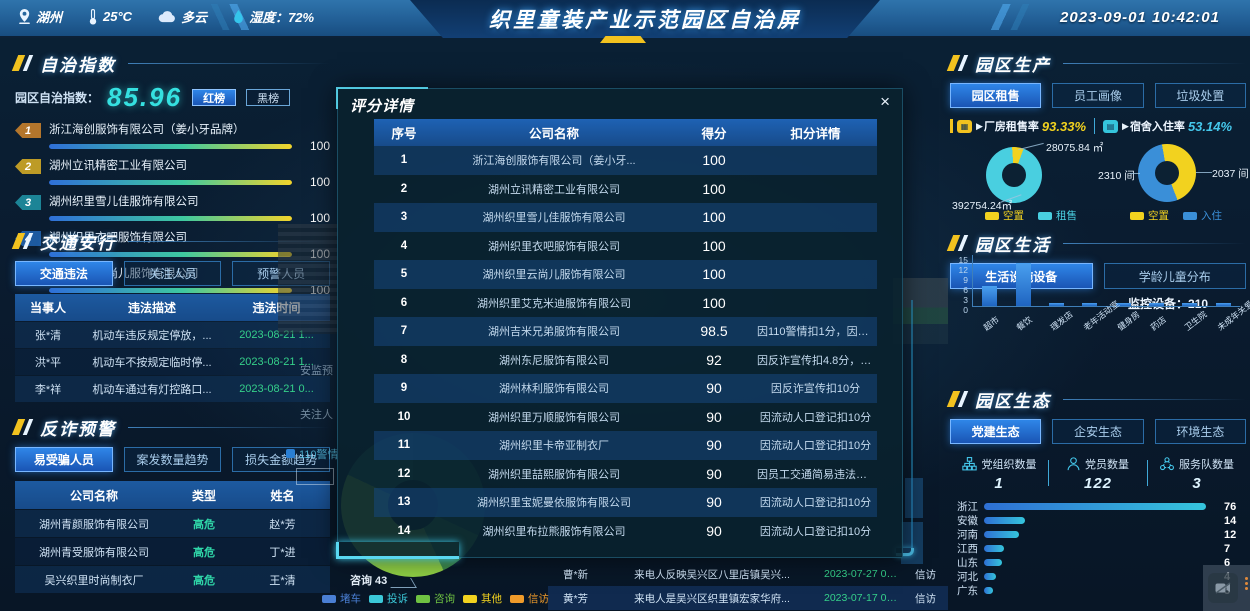  What do you see at coordinates (172, 209) in the screenshot?
I see `rank-item: 3 湖州织里雪儿佳服饰有限公司 100` at bounding box center [172, 209].